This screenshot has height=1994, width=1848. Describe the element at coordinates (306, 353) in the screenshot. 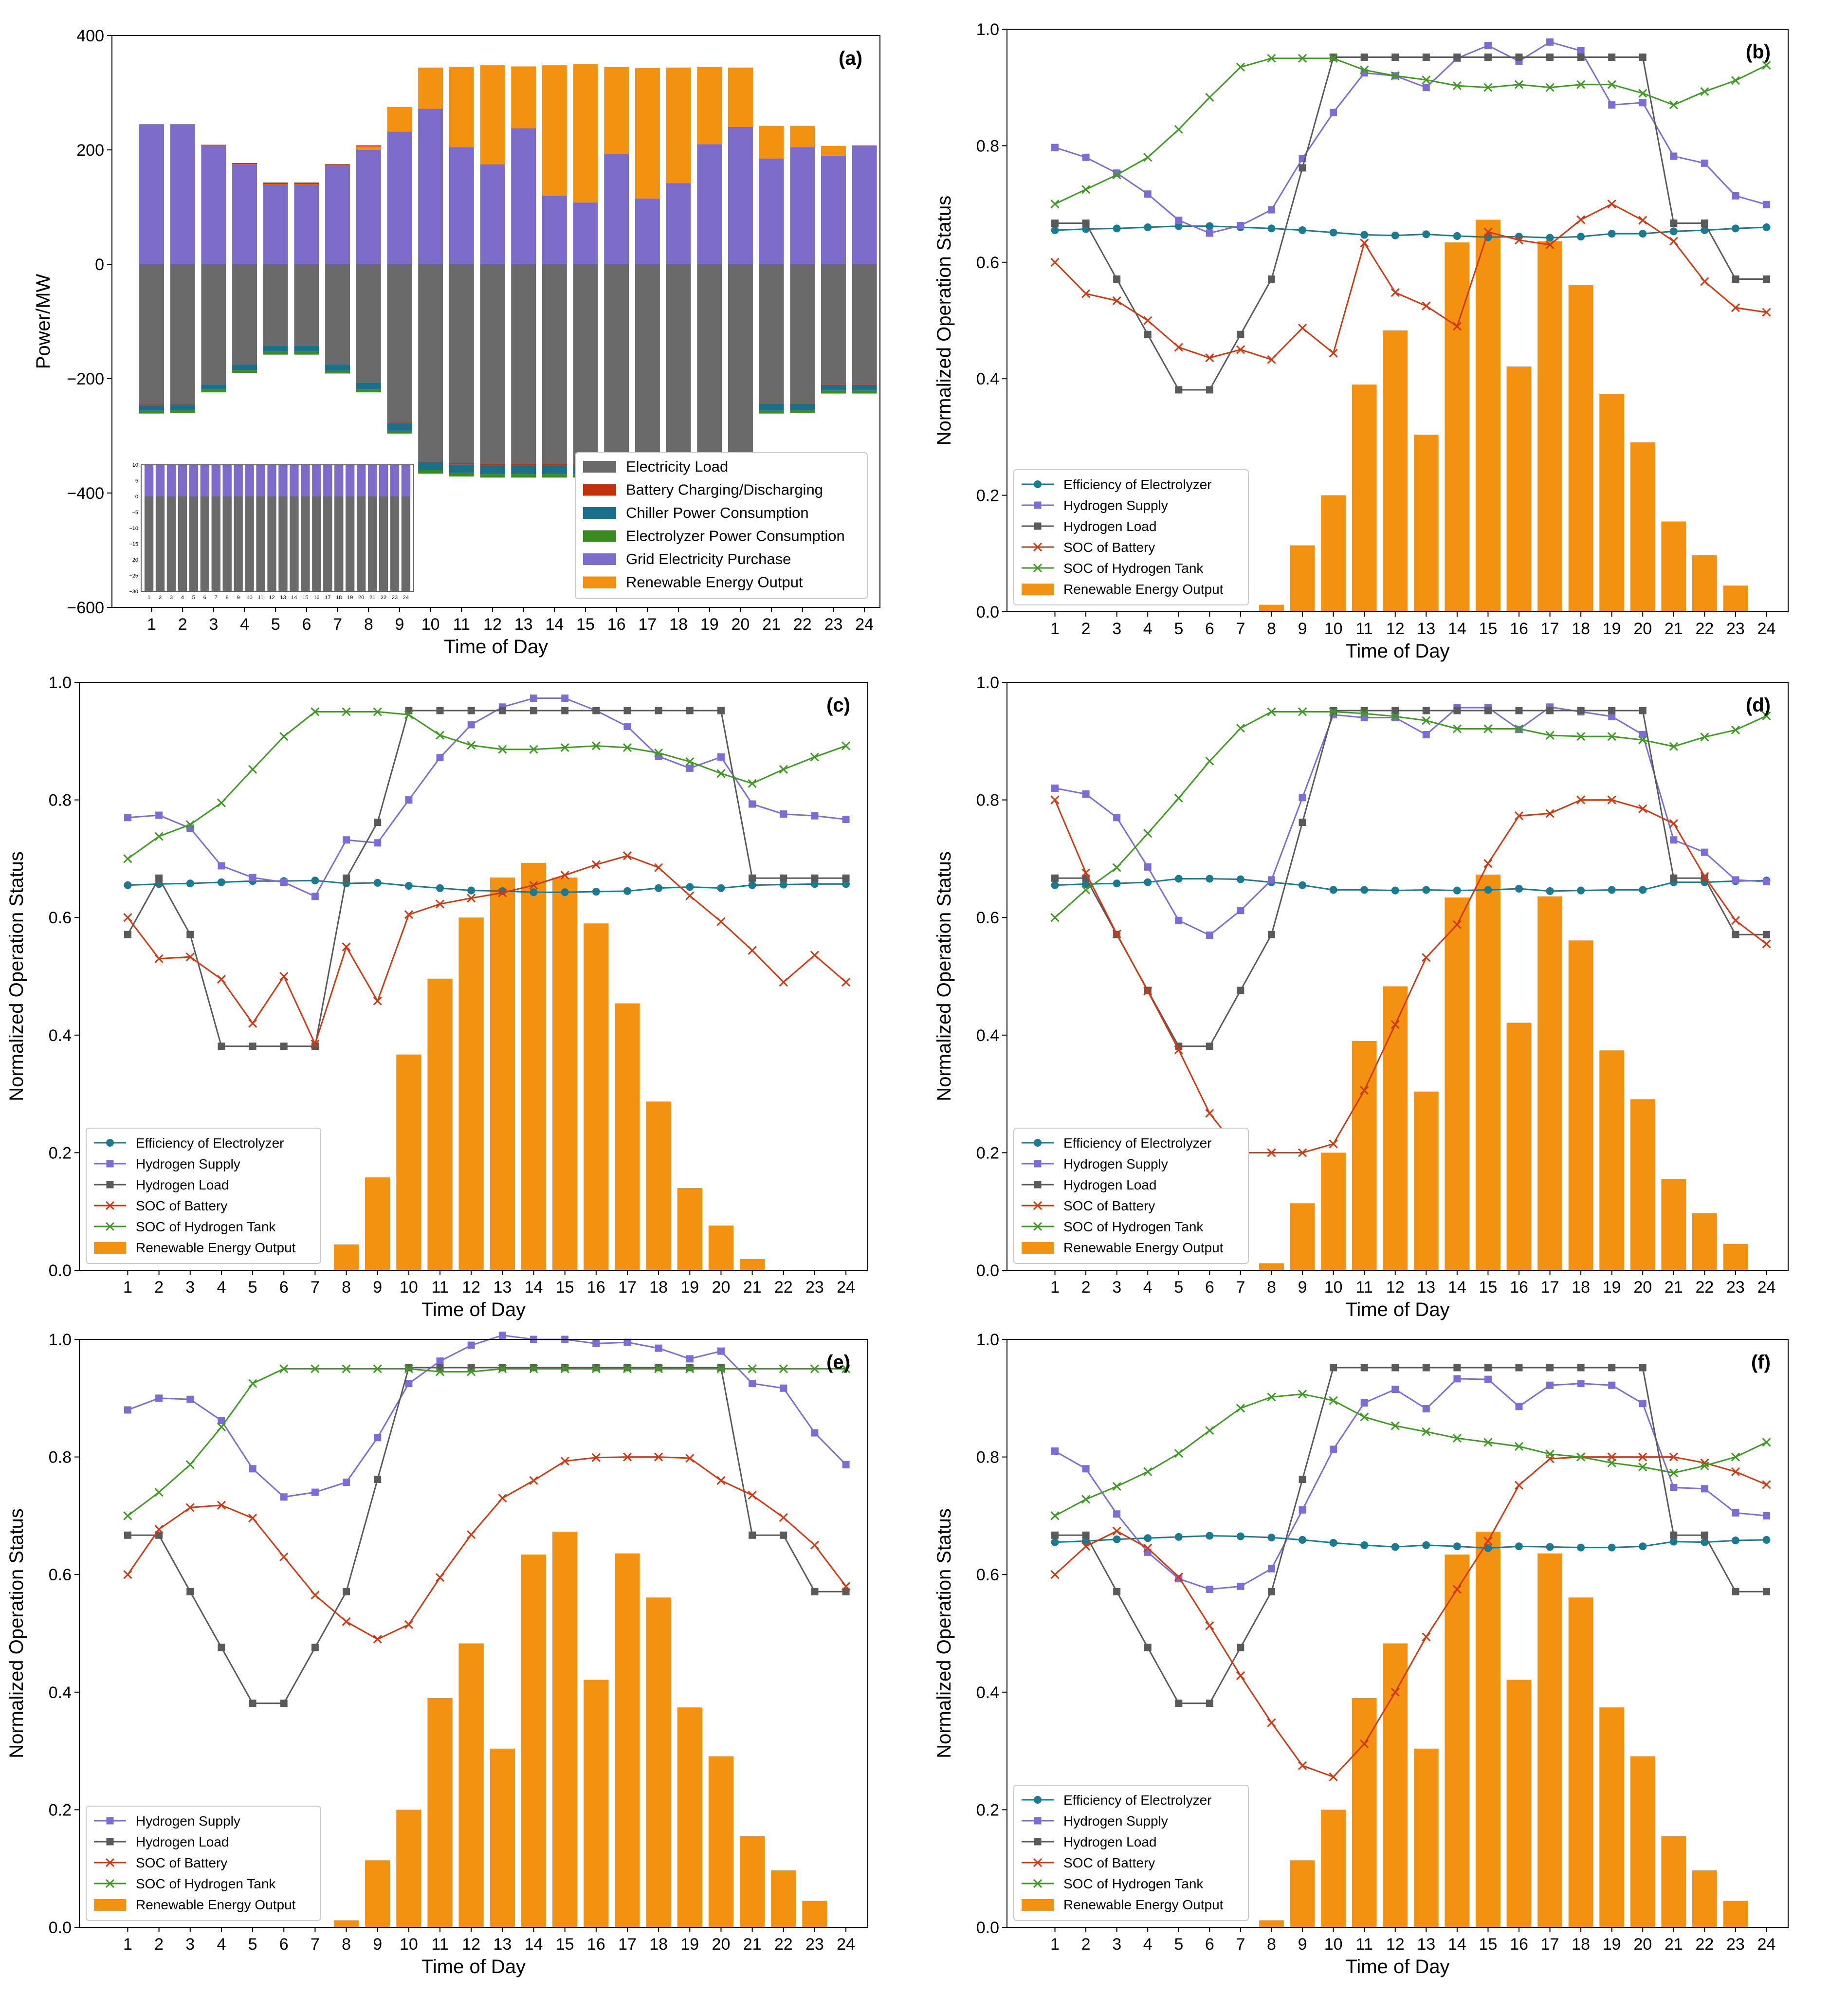

I see `bar-electrolyzer` at that location.